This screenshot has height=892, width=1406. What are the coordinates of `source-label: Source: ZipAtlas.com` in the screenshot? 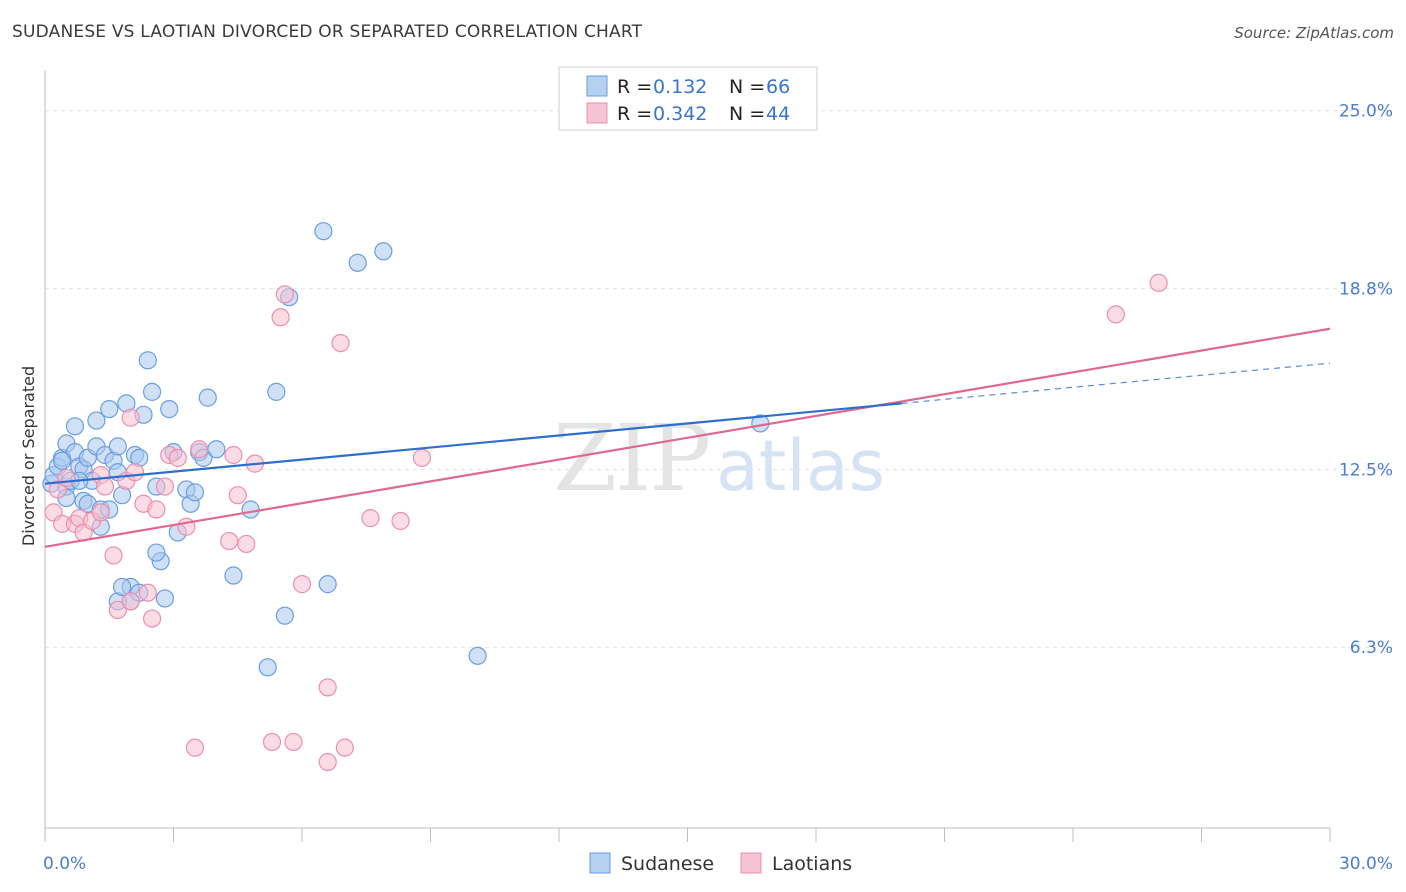 It's located at (1314, 33).